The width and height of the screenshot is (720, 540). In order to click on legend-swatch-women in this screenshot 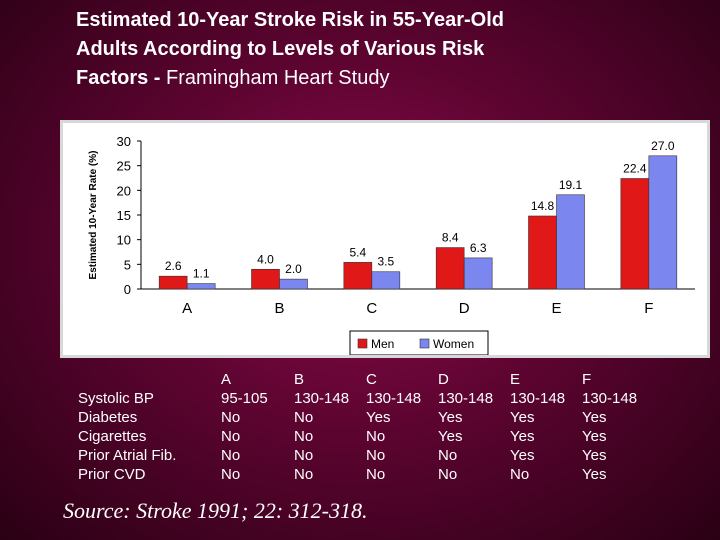, I will do `click(424, 343)`.